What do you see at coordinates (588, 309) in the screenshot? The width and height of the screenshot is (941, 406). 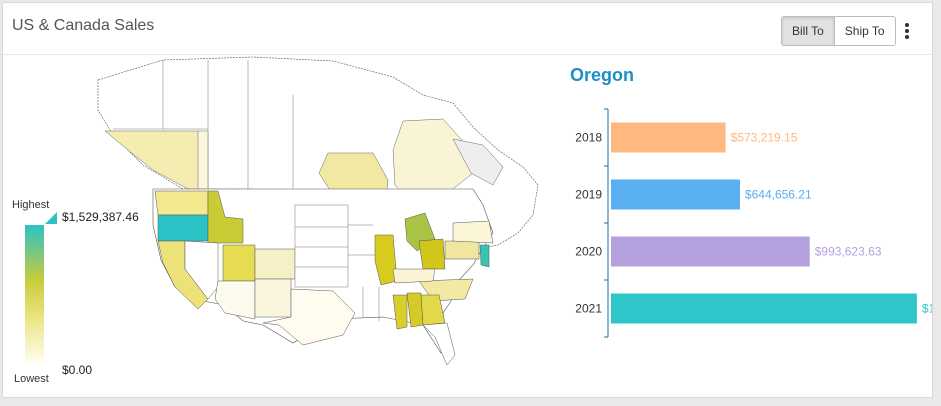 I see `bar-category-label: 2021` at bounding box center [588, 309].